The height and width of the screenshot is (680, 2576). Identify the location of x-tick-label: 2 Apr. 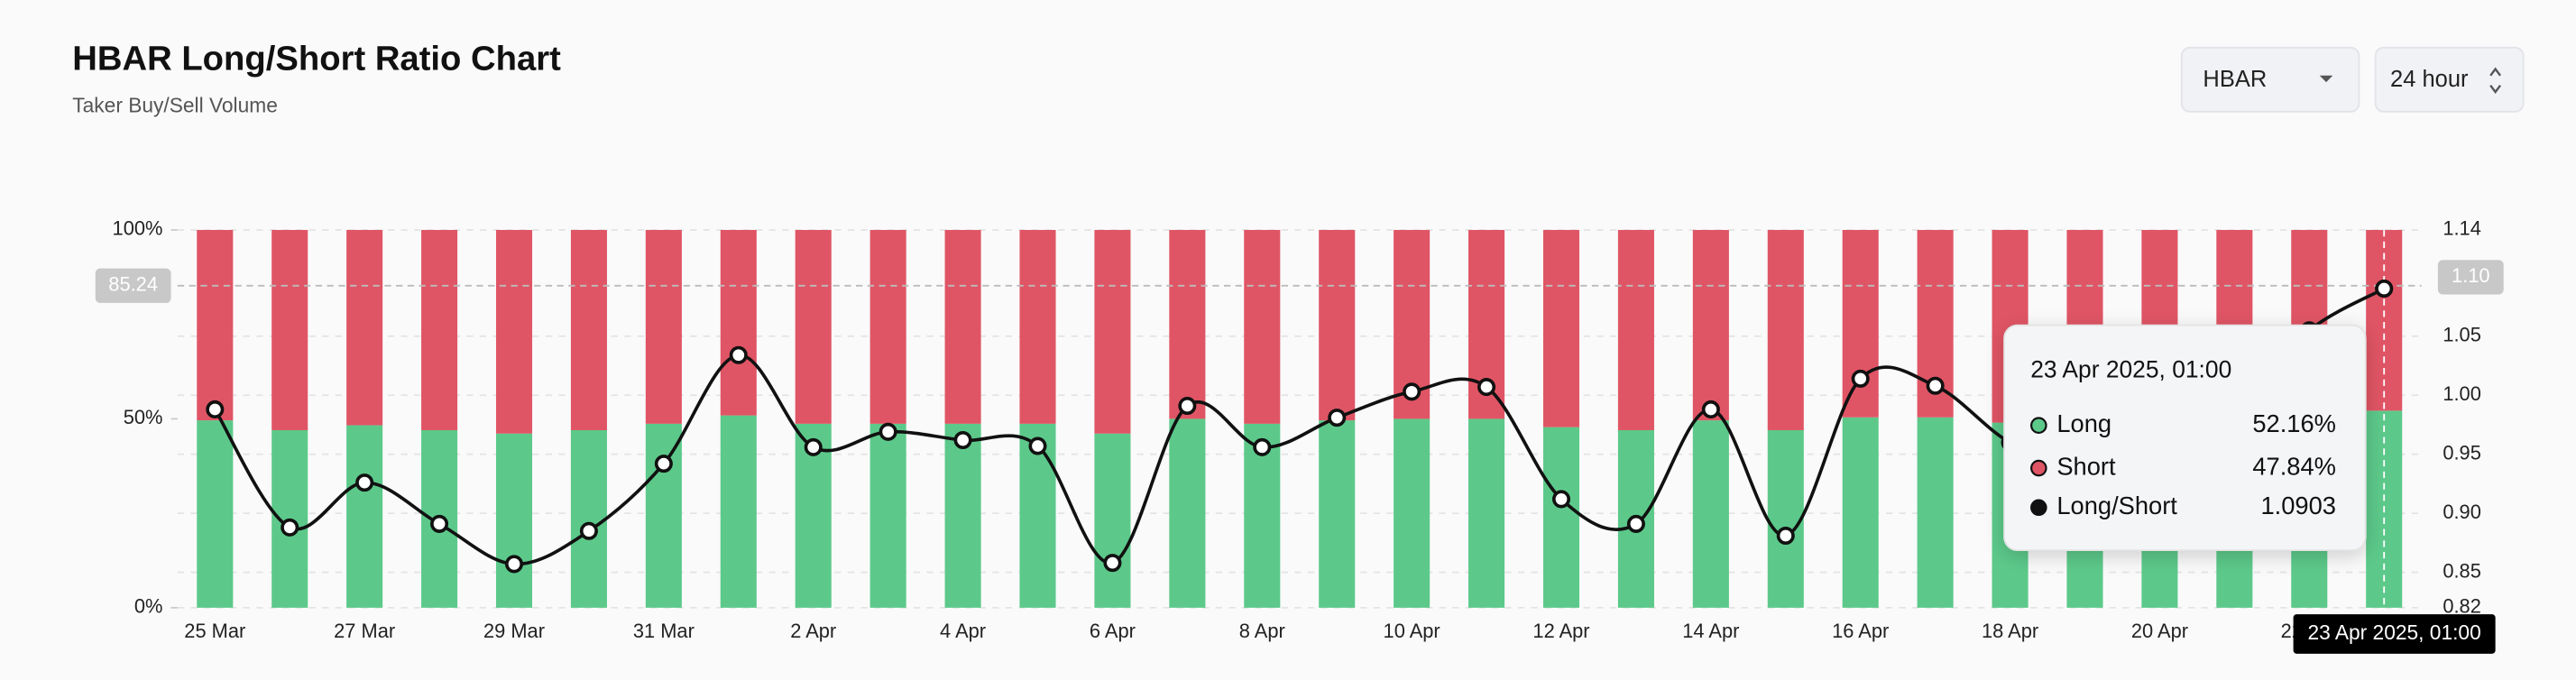
(813, 631).